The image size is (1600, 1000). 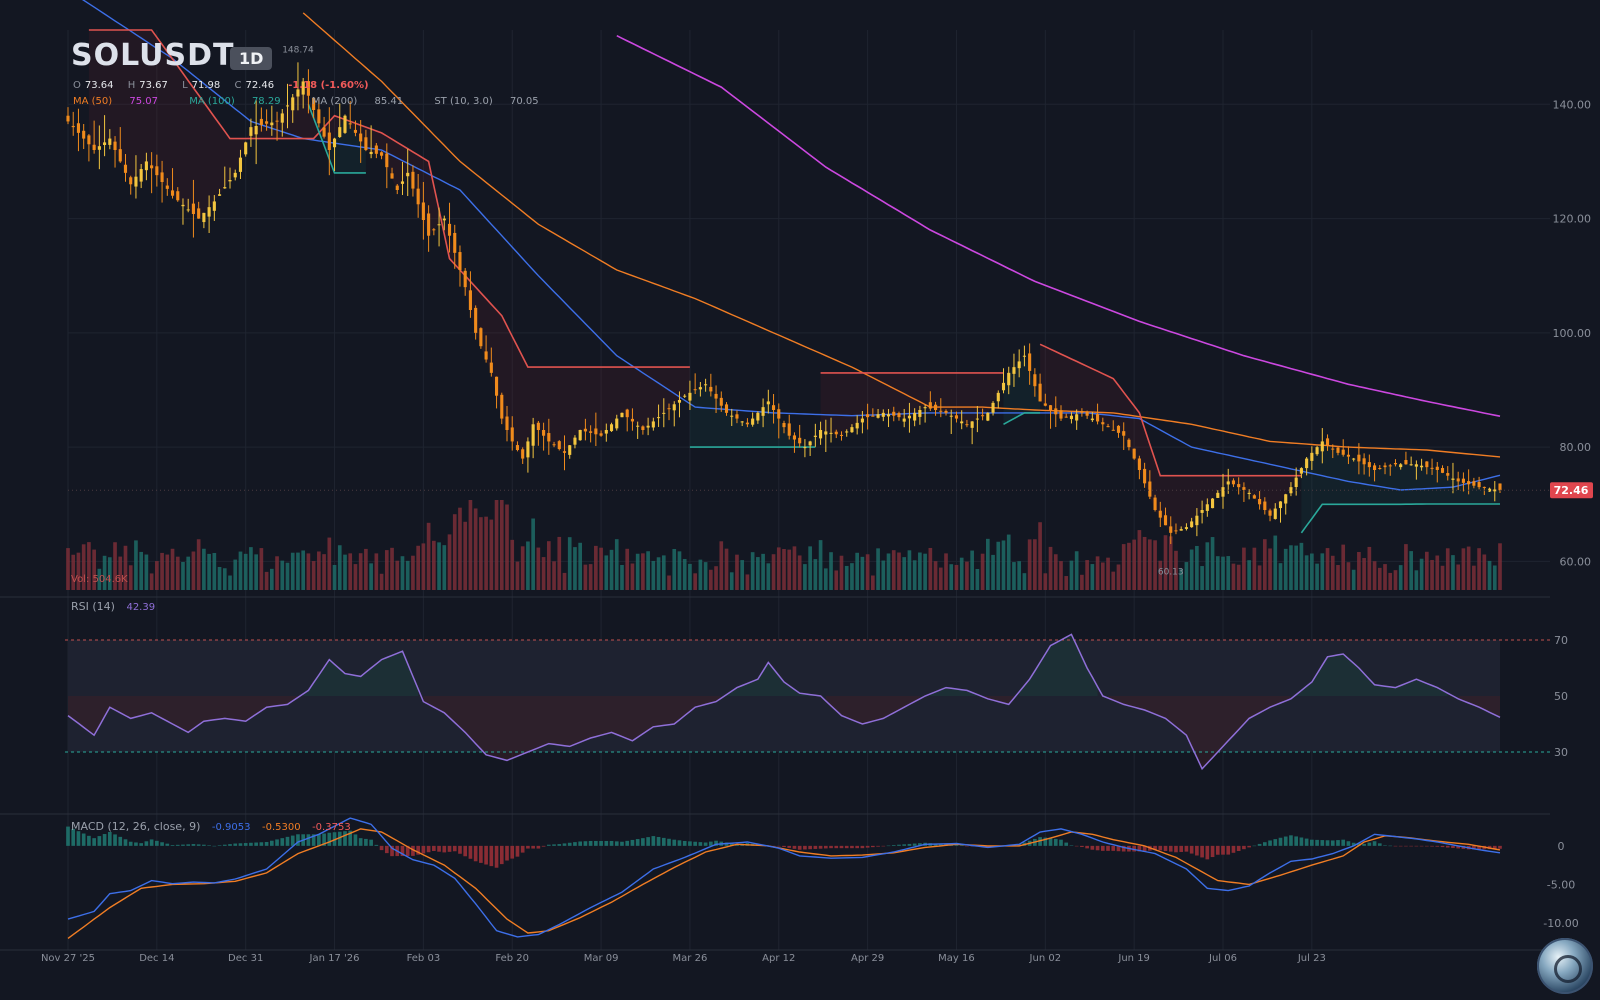 What do you see at coordinates (99, 579) in the screenshot?
I see `volume-label: Vol: 504.6K` at bounding box center [99, 579].